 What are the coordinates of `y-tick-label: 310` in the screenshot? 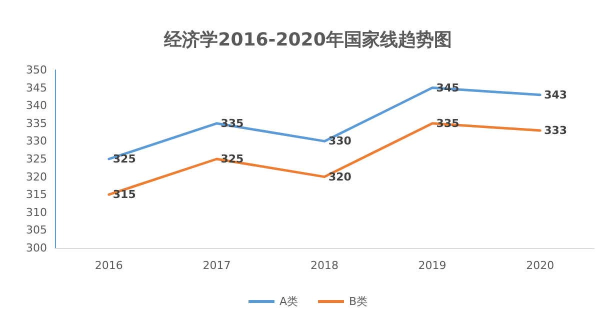 It's located at (36, 212).